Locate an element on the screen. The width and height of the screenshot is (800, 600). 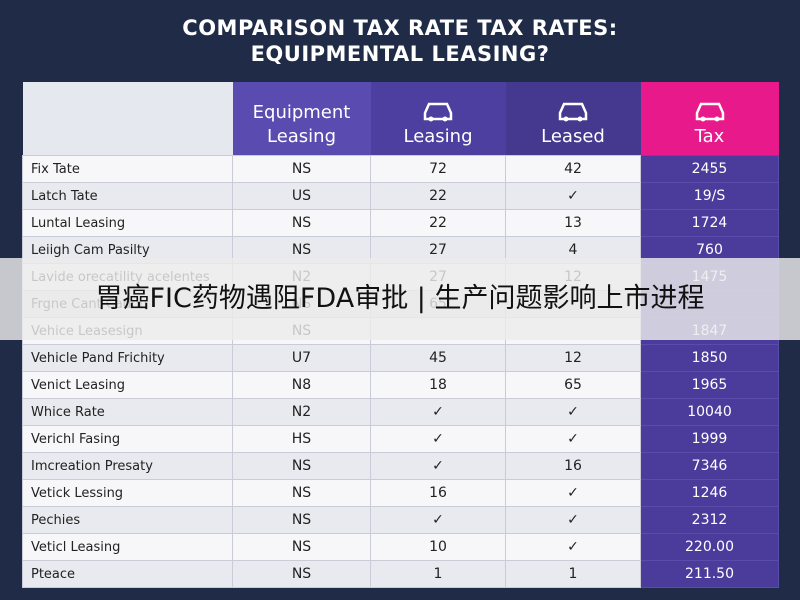
table-row: Vetick Lessing NS 16 ✓ 1246 is located at coordinates (400, 493).